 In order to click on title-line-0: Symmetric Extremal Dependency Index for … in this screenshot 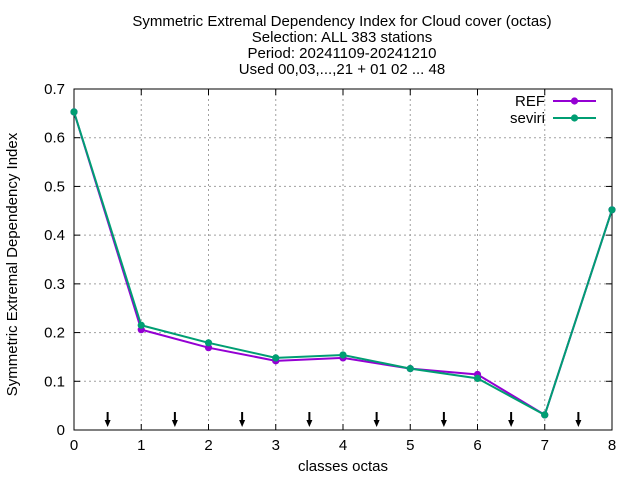, I will do `click(341, 21)`.